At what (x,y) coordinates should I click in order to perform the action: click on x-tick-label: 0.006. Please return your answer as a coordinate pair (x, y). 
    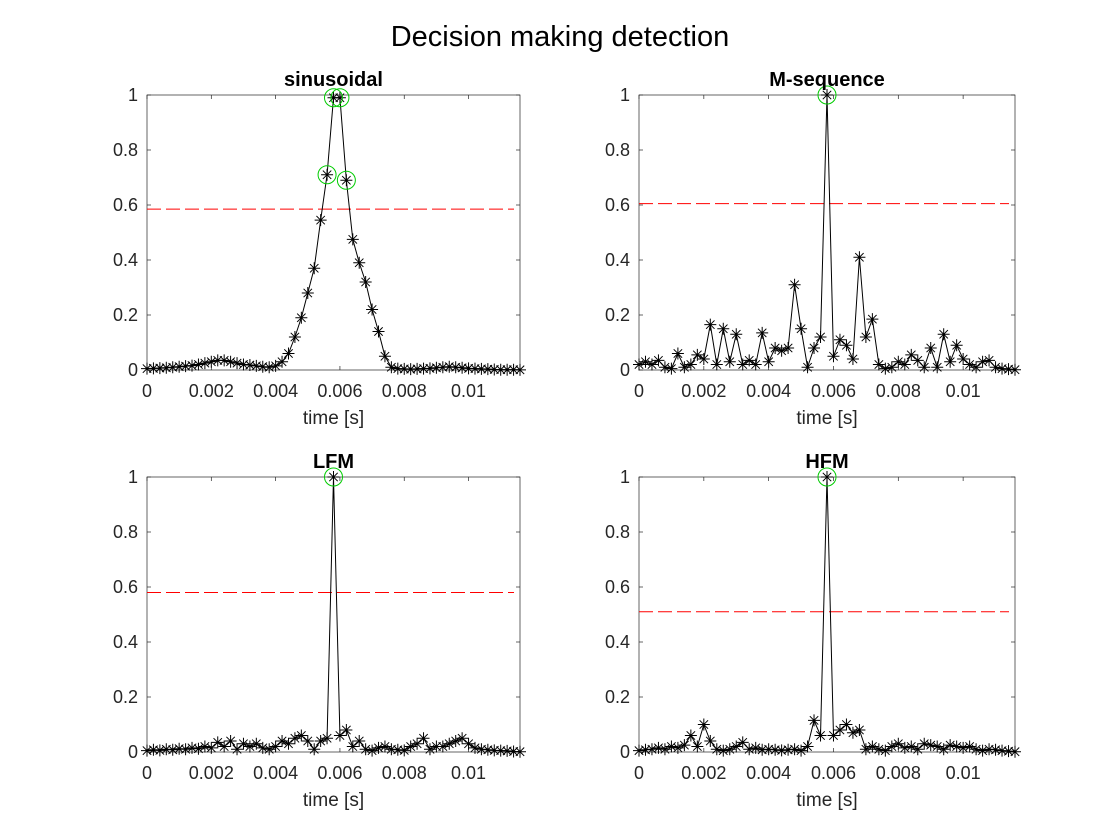
    Looking at the image, I should click on (339, 391).